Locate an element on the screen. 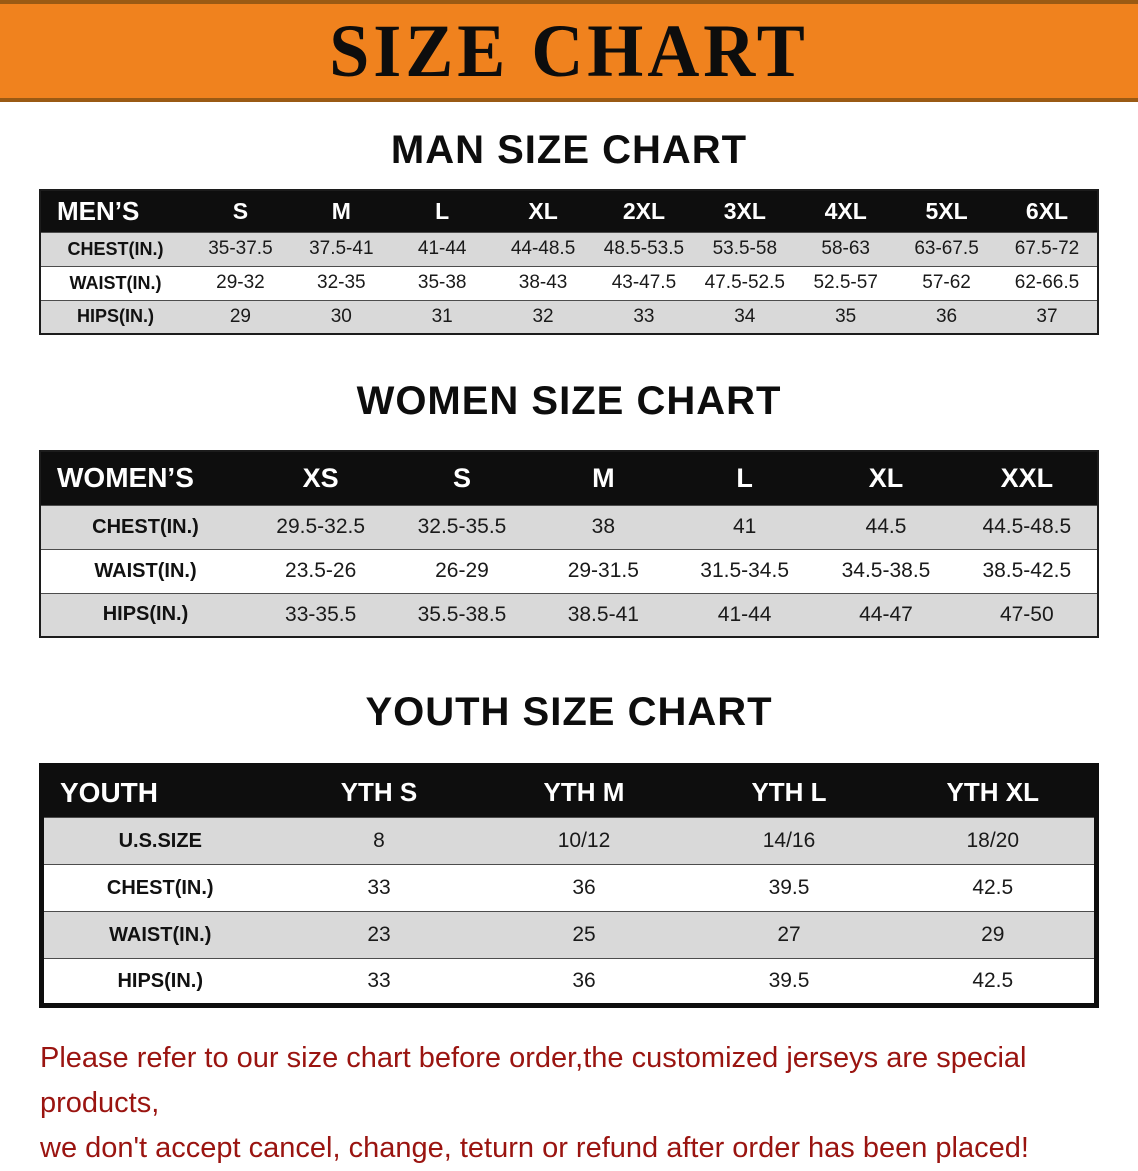 Image resolution: width=1138 pixels, height=1171 pixels. men-size-value: 47.5-52.5 is located at coordinates (744, 282).